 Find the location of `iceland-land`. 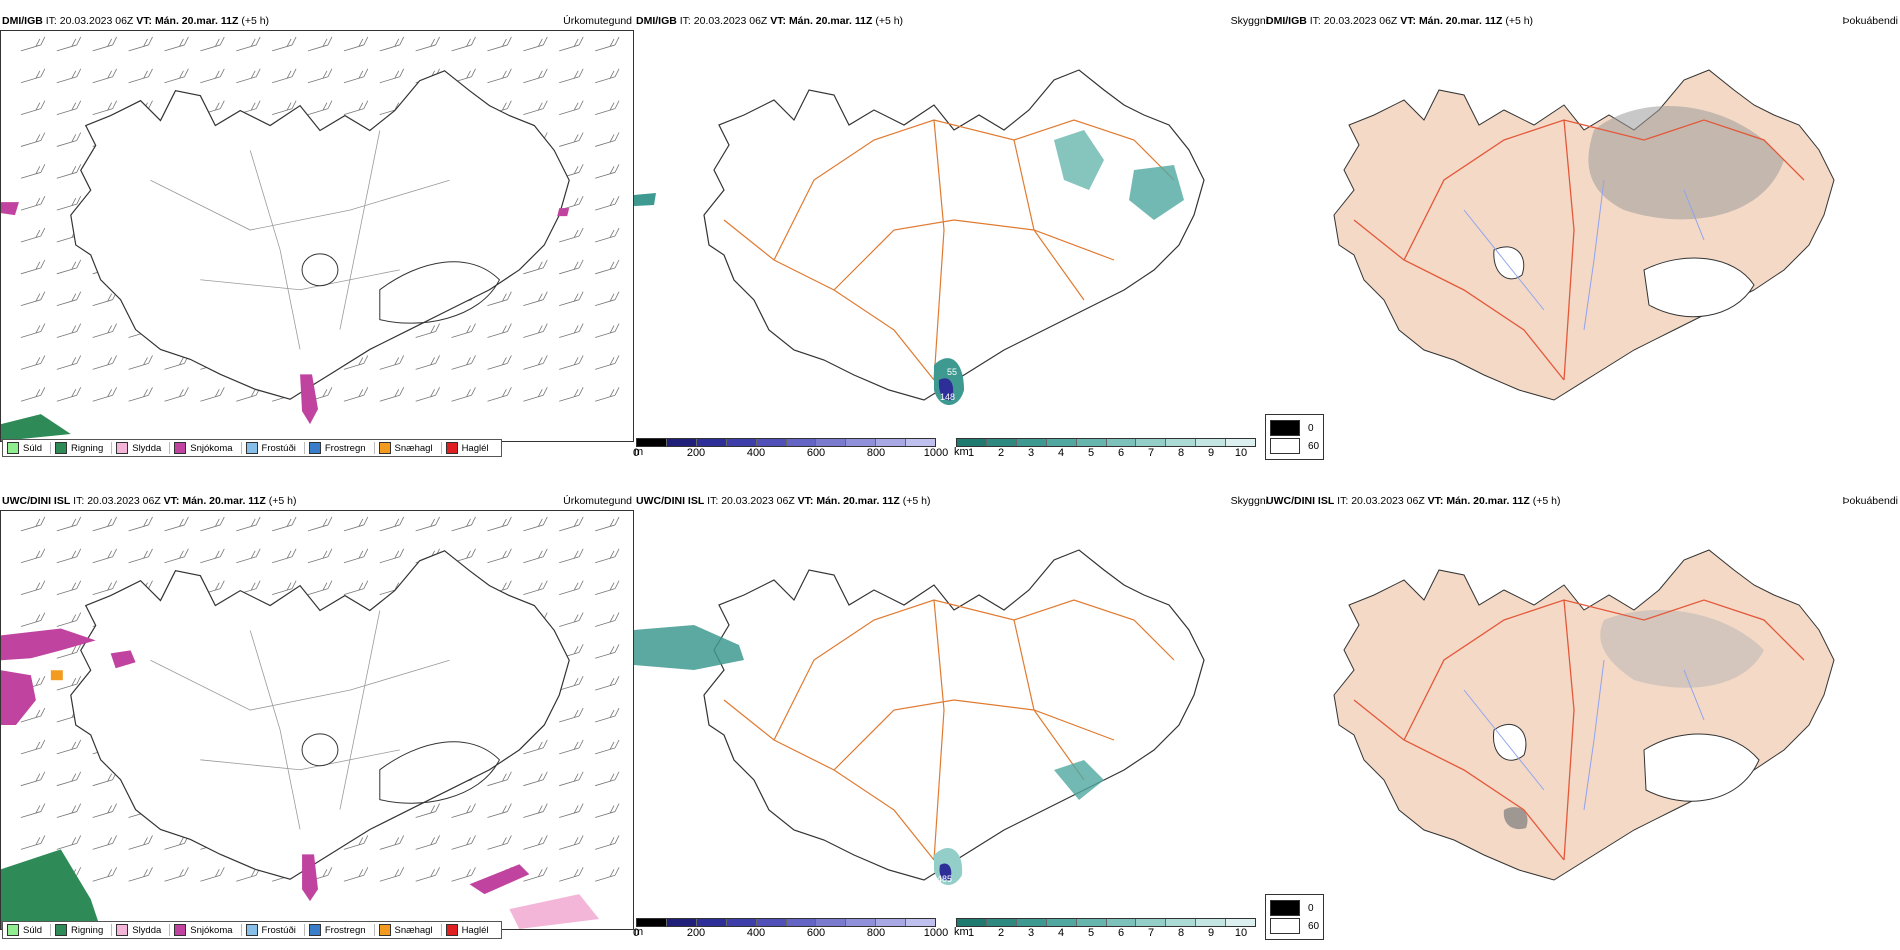

iceland-land is located at coordinates (1584, 715).